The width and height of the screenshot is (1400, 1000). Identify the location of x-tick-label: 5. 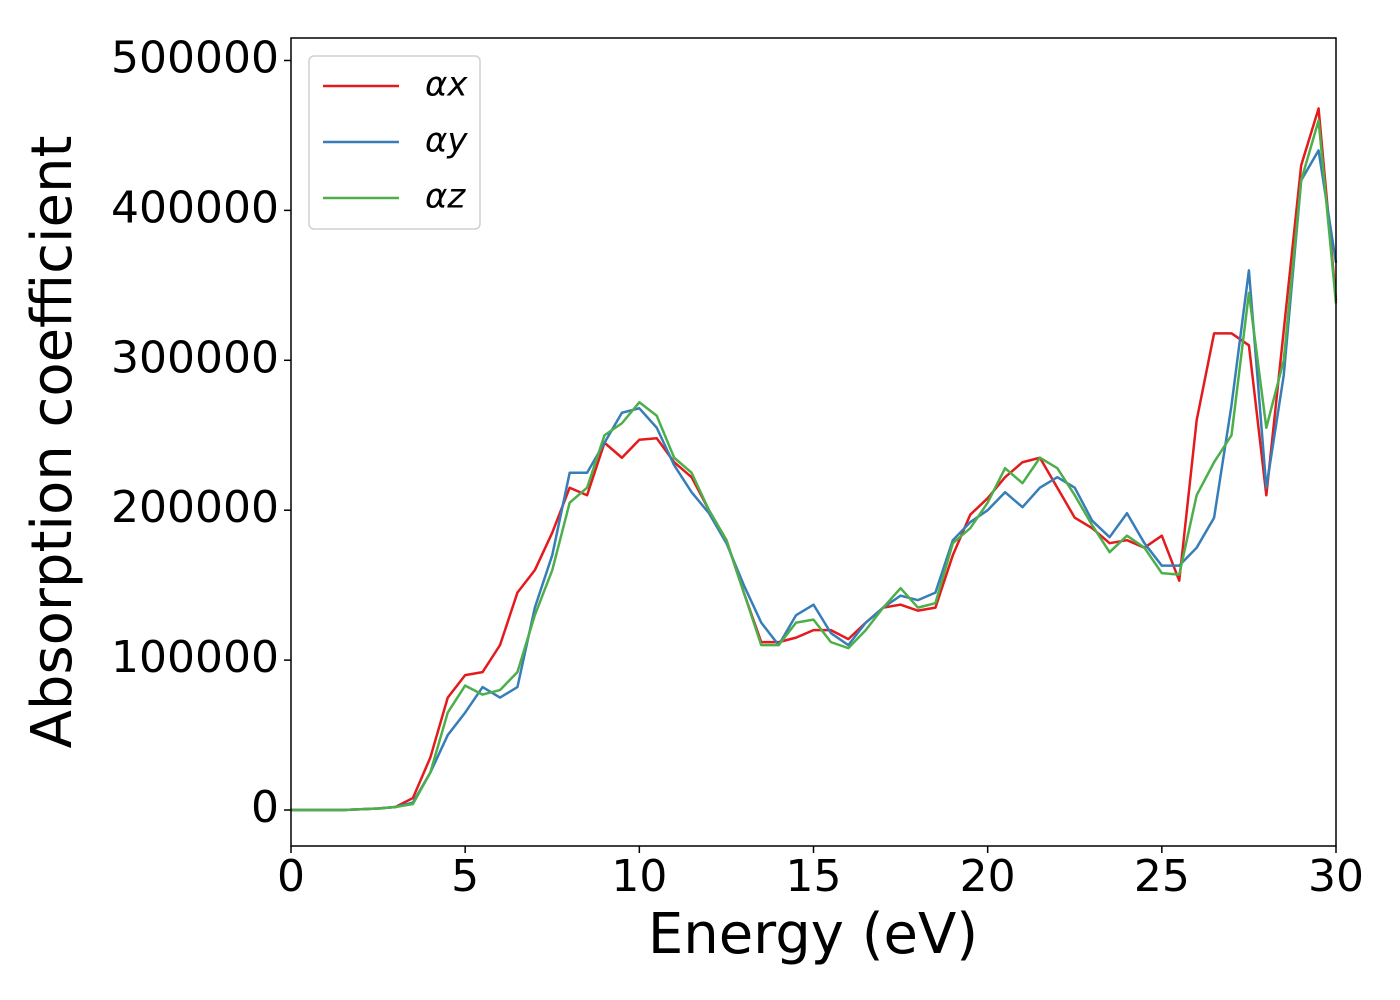
(465, 876).